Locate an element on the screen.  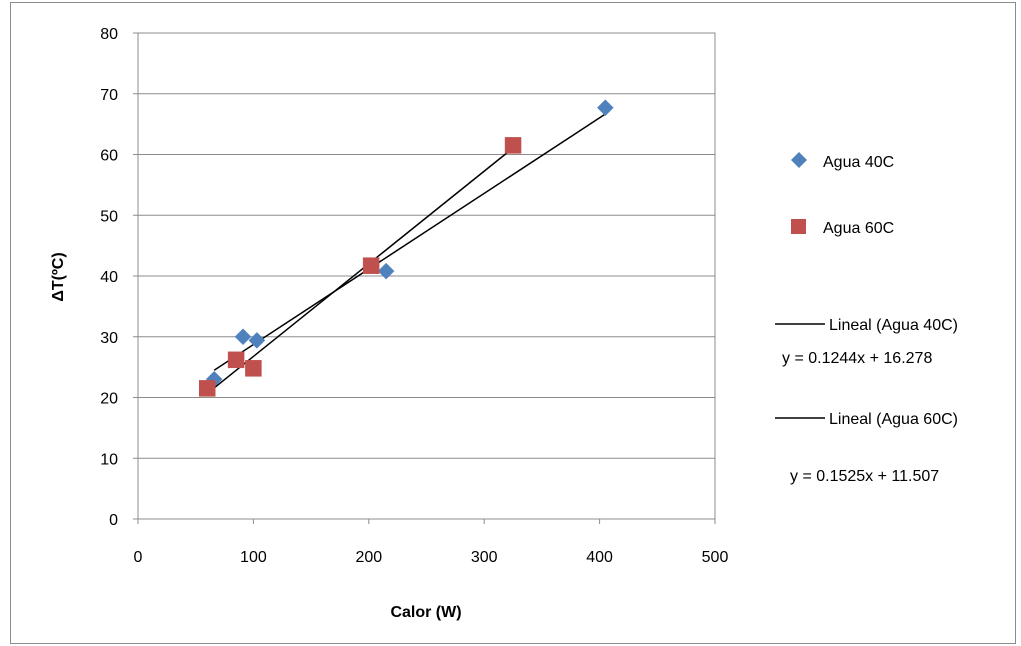
legend-label-trend-60c: Lineal (Agua 60C) is located at coordinates (893, 419).